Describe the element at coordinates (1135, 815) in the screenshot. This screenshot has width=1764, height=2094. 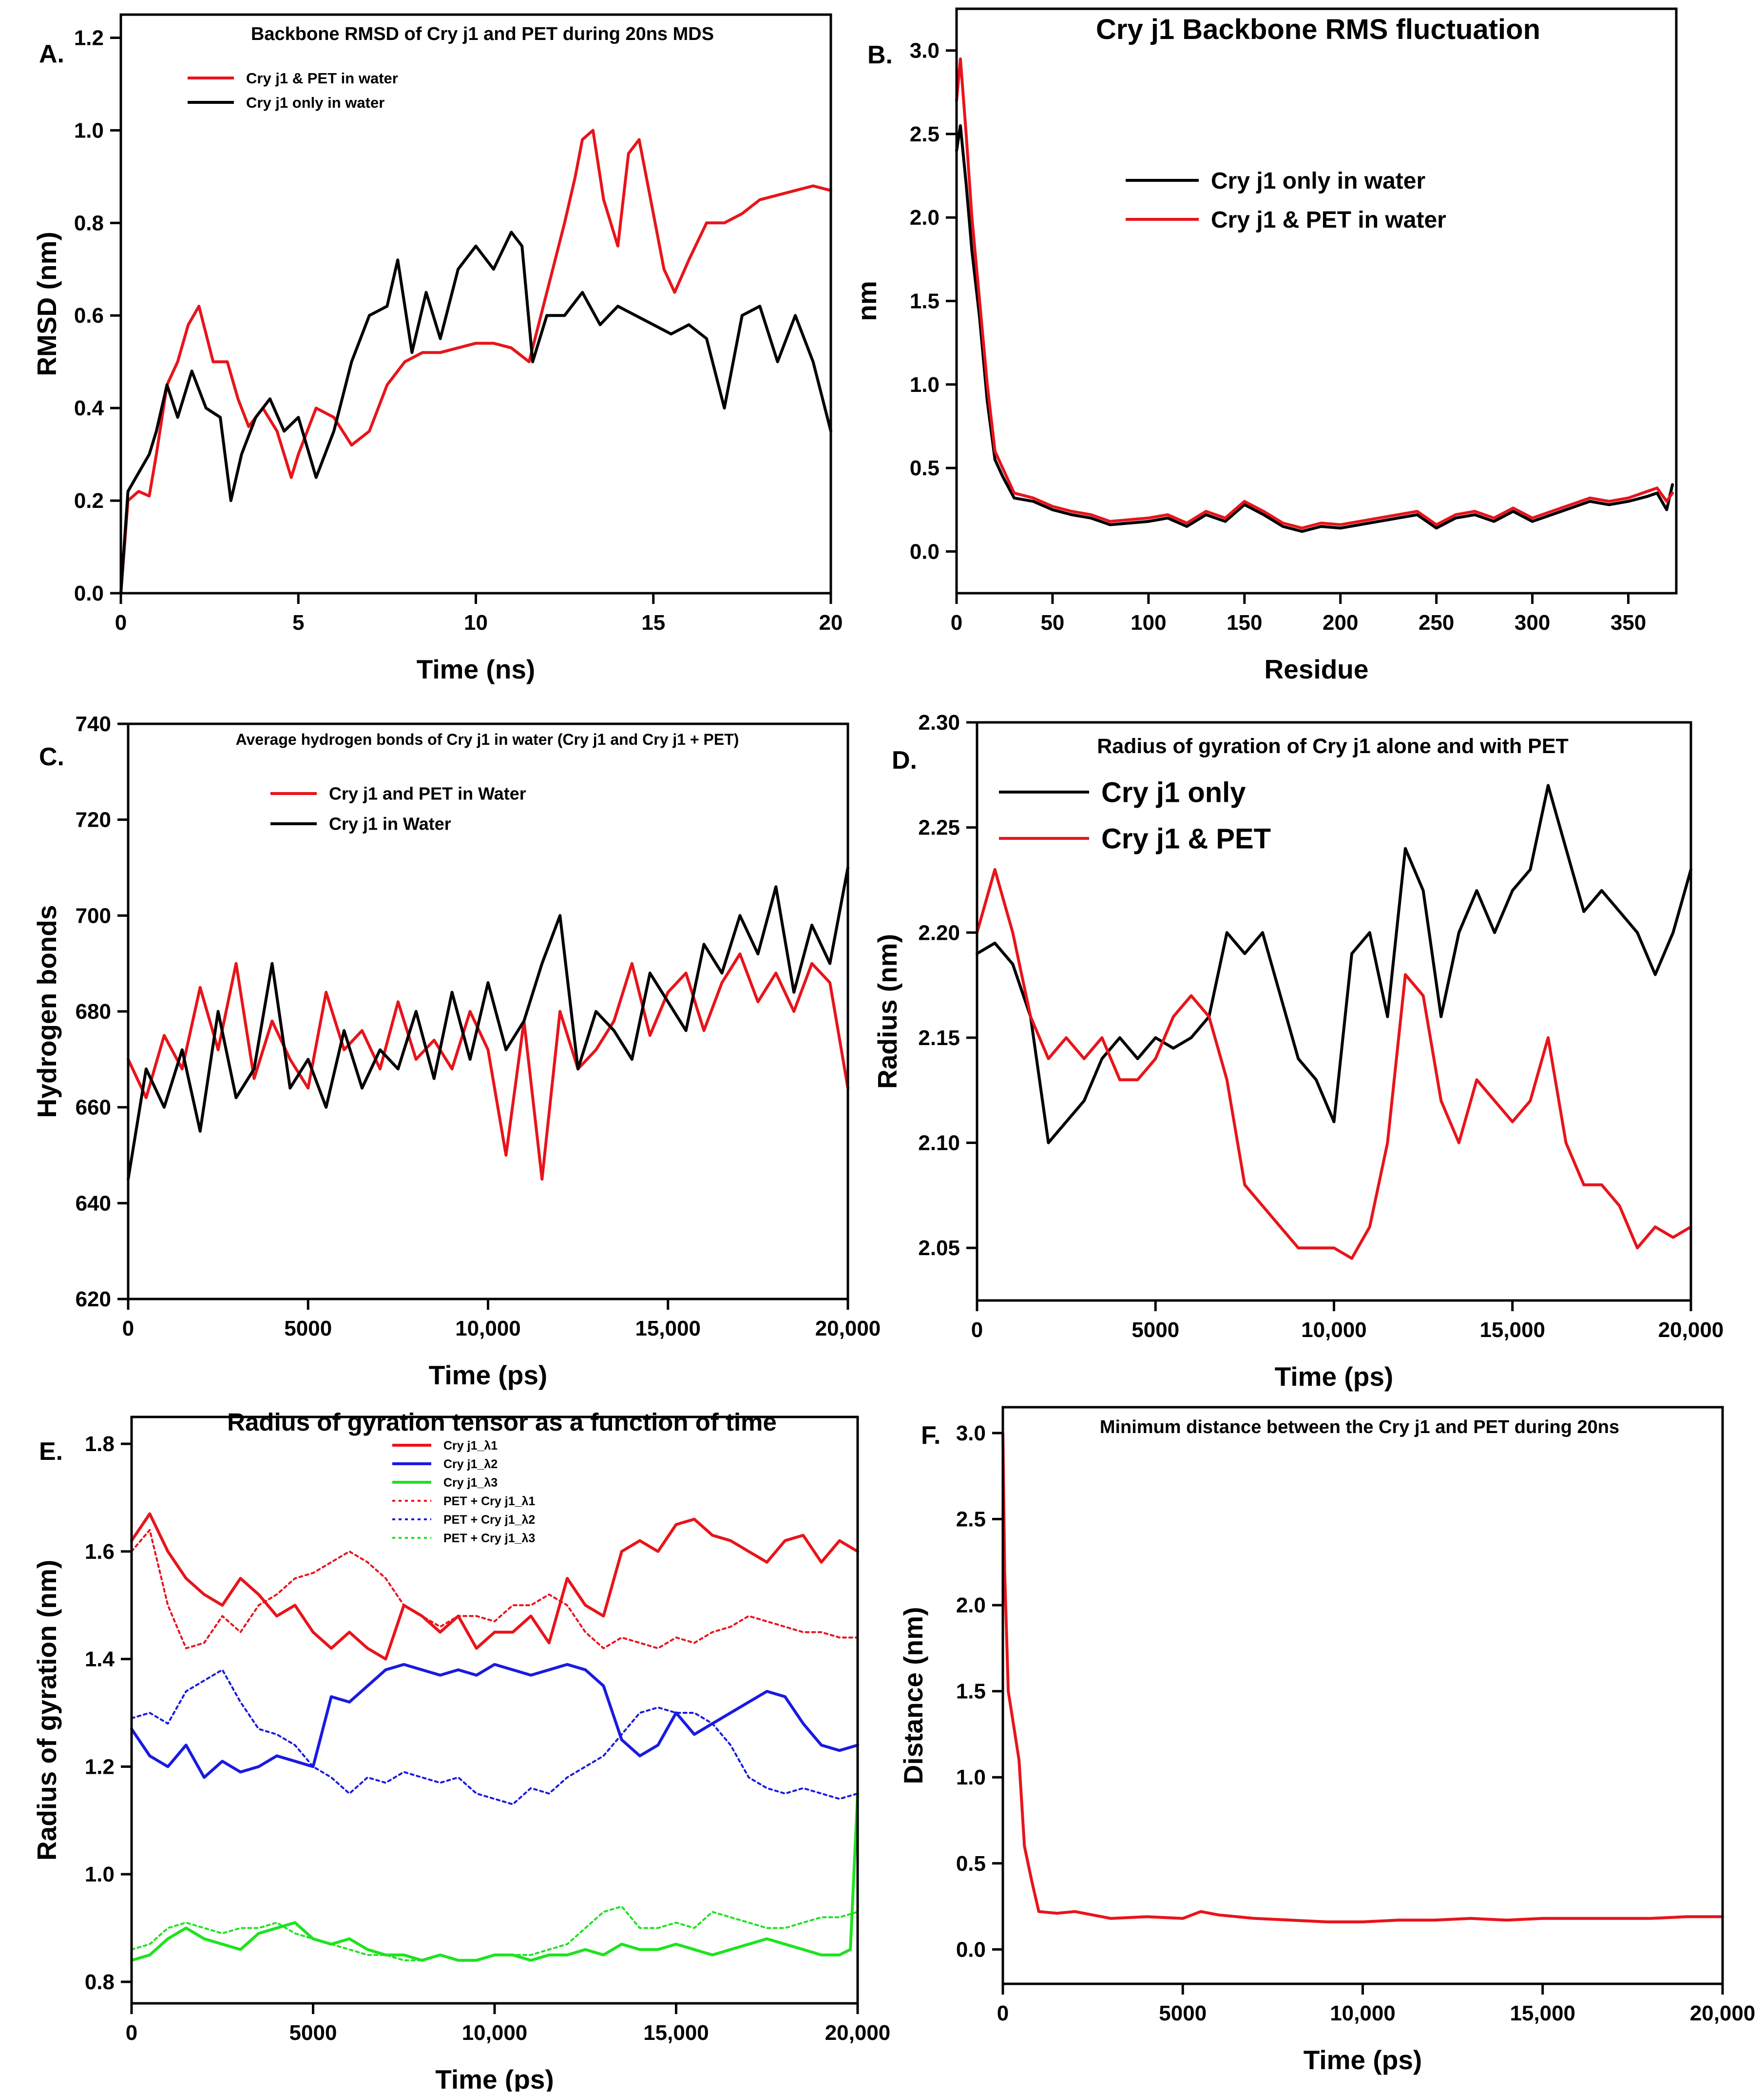
I see `legend: Cry j1 only Cry j1 & PET` at that location.